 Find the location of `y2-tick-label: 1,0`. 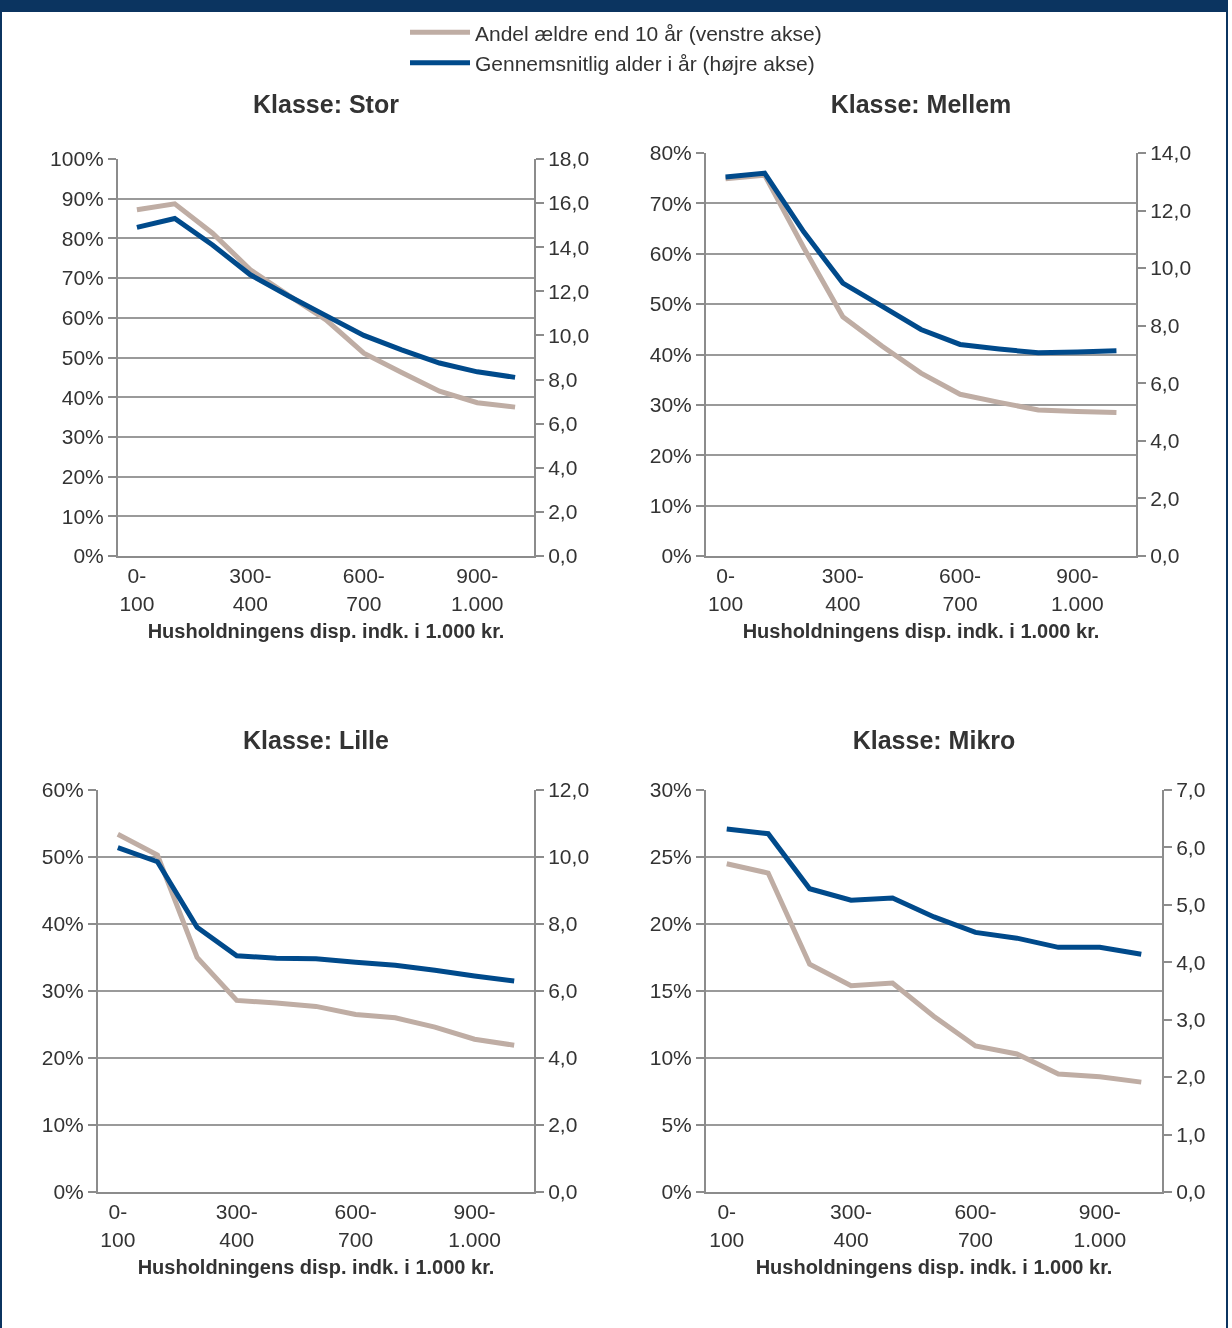

y2-tick-label: 1,0 is located at coordinates (1191, 1134).